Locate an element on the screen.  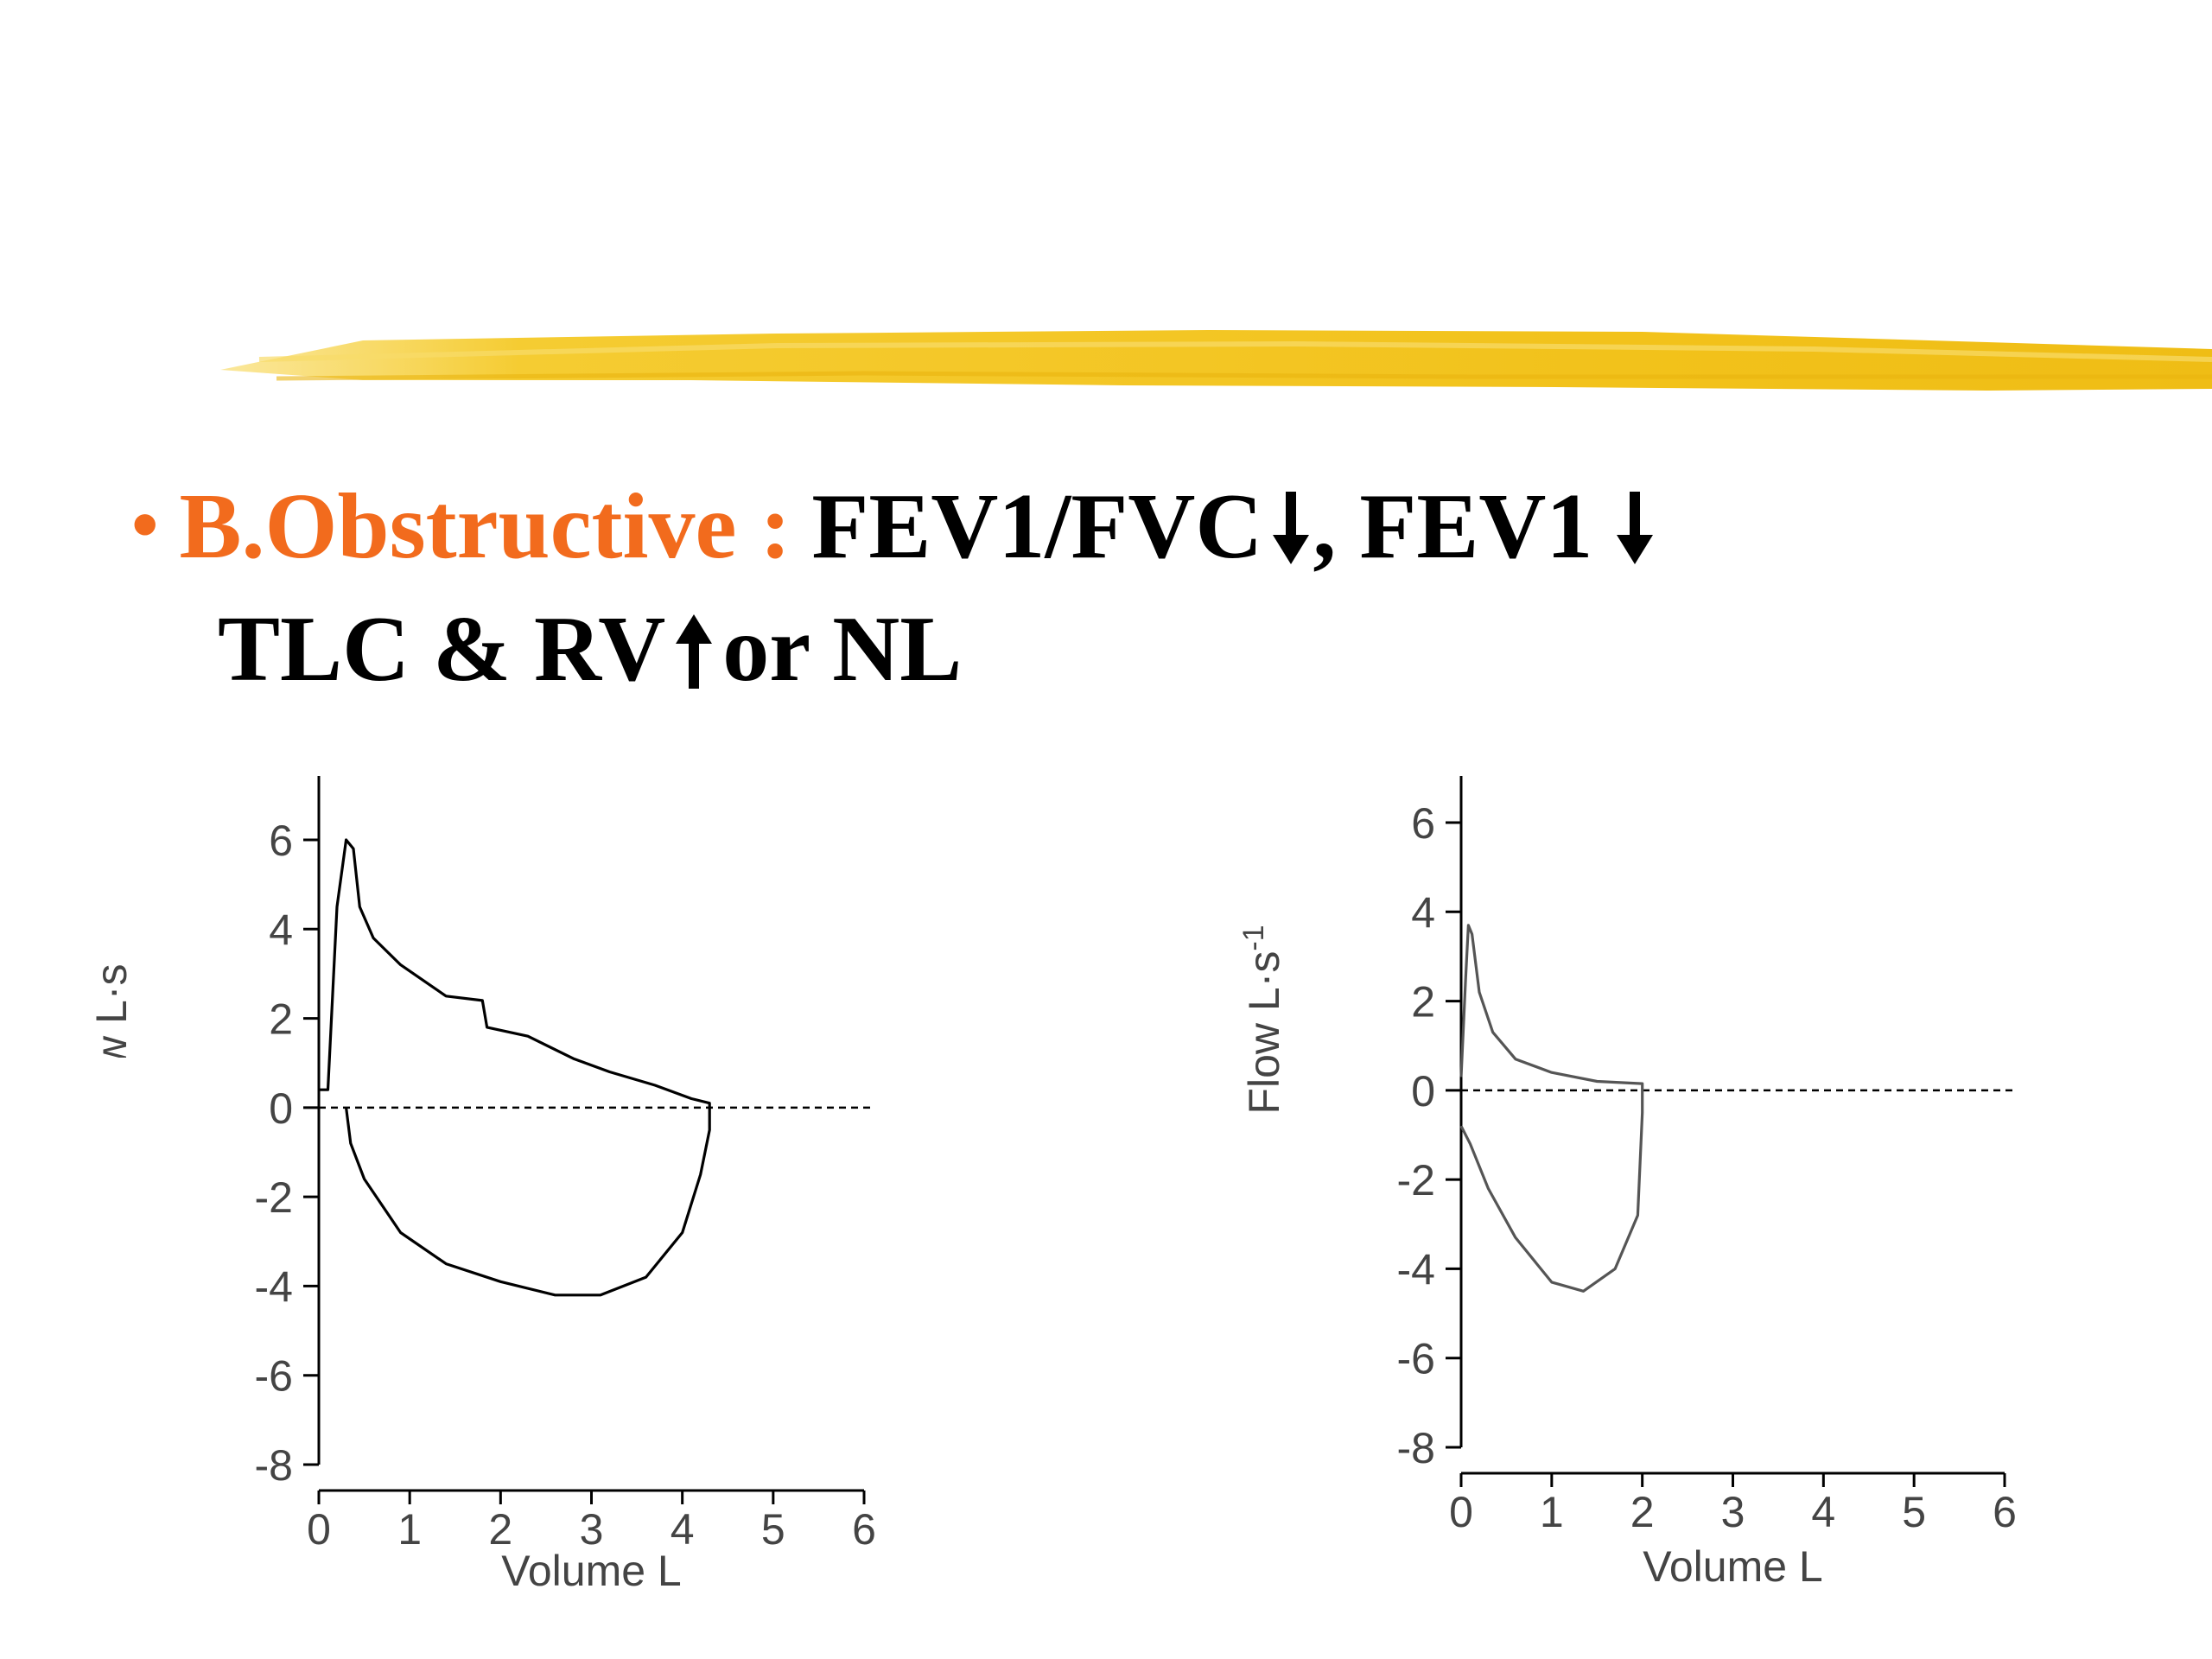
heading-fev1-text: , FEV1 is located at coordinates (1453, 526).